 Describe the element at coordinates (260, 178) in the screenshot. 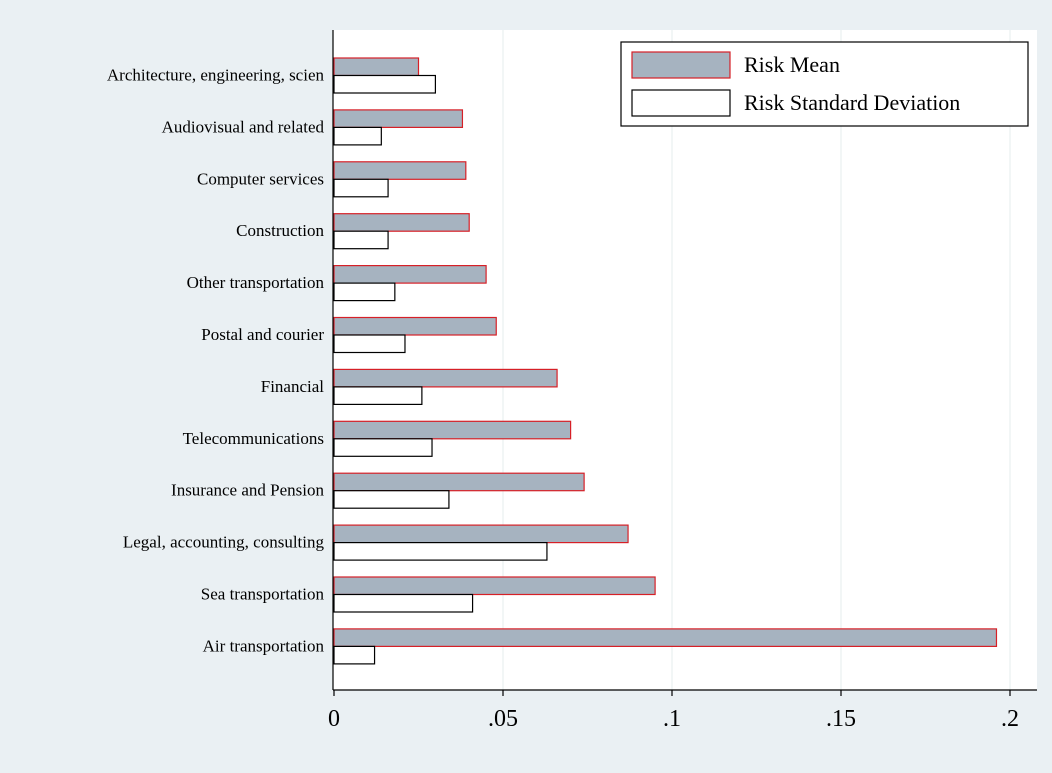

I see `category-label: Computer services` at that location.